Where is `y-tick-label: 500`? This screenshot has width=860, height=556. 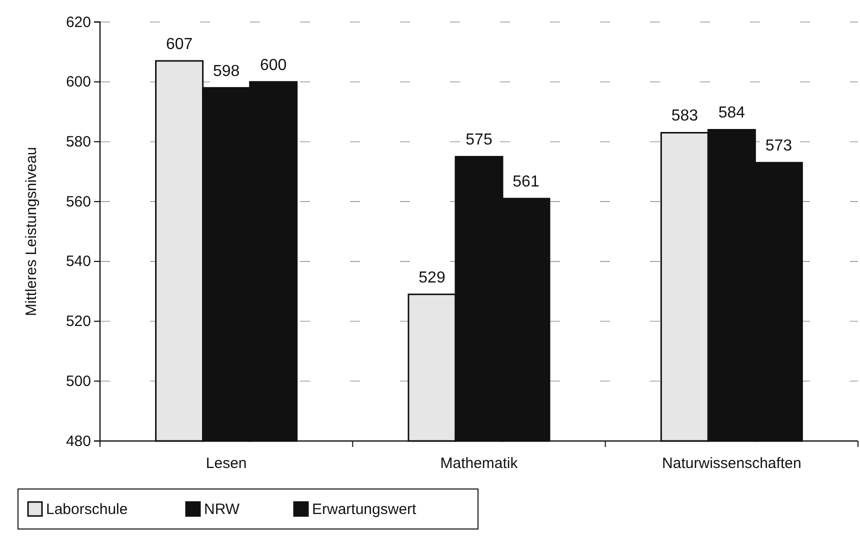 y-tick-label: 500 is located at coordinates (78, 381).